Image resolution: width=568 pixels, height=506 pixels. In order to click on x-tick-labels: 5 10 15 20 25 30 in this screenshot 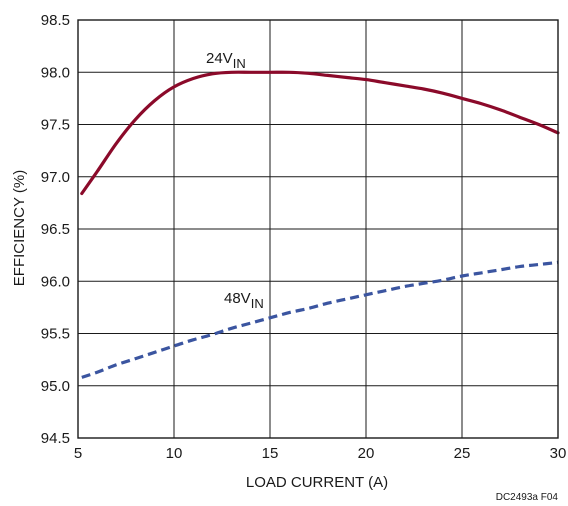, I will do `click(320, 453)`.